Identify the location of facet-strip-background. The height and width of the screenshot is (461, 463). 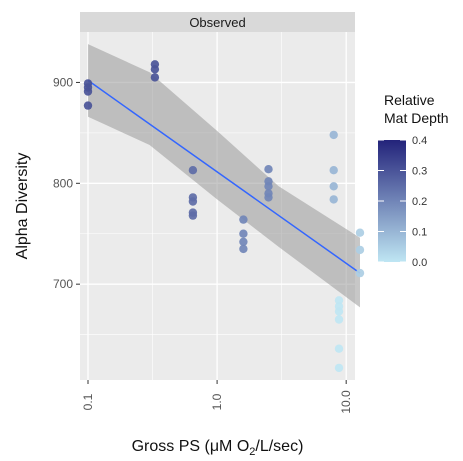
(217, 22).